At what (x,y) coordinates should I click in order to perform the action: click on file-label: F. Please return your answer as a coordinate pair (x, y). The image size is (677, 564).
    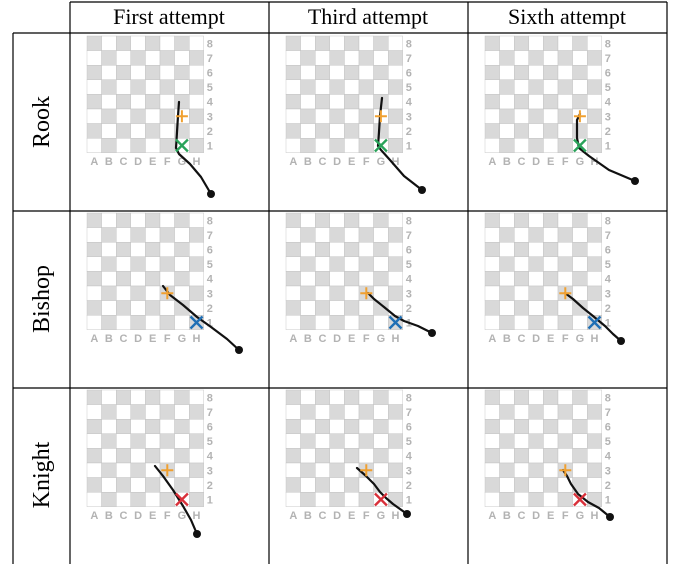
    Looking at the image, I should click on (167, 339).